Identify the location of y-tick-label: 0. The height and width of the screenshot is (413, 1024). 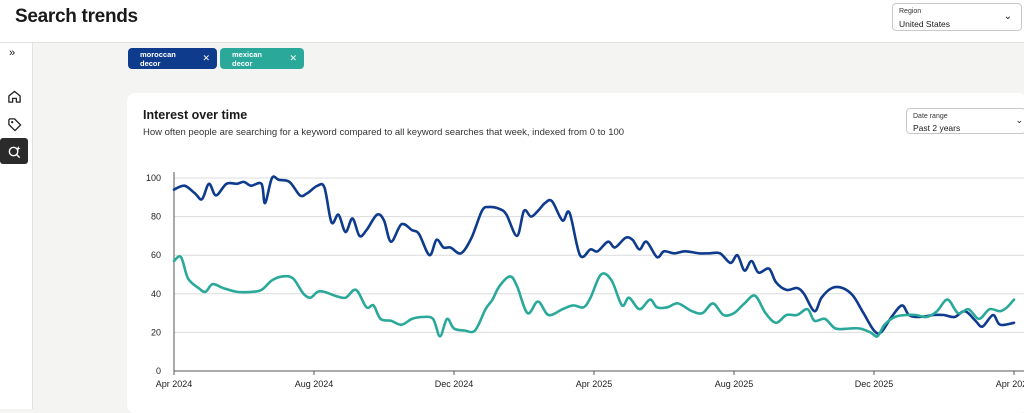
(158, 371).